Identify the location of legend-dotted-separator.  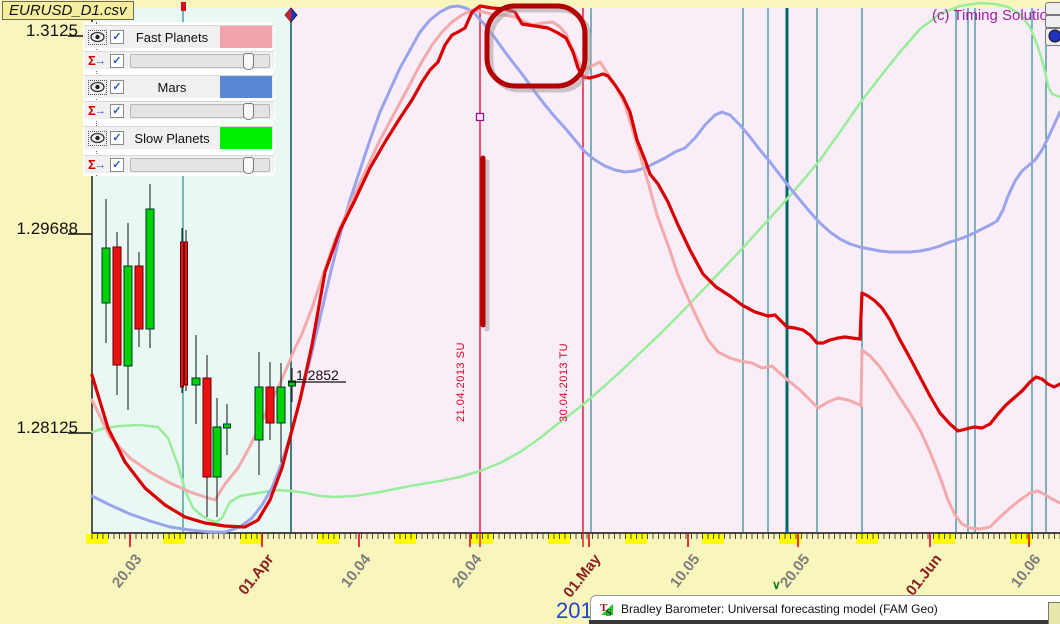
(96, 99).